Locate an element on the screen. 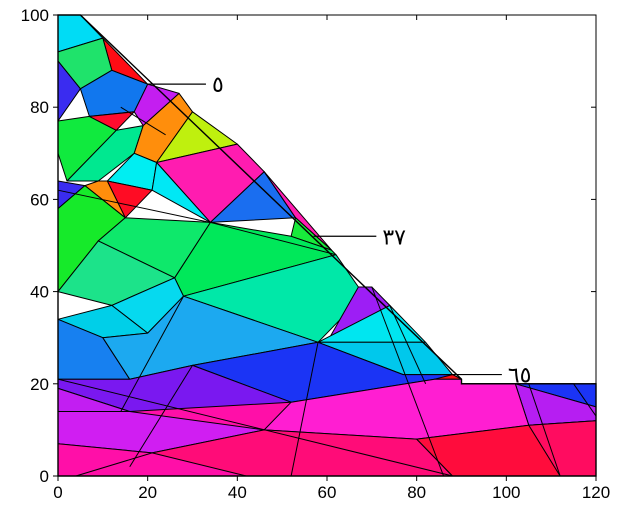 Image resolution: width=619 pixels, height=508 pixels. y-tick-label-3: 60 is located at coordinates (39, 199).